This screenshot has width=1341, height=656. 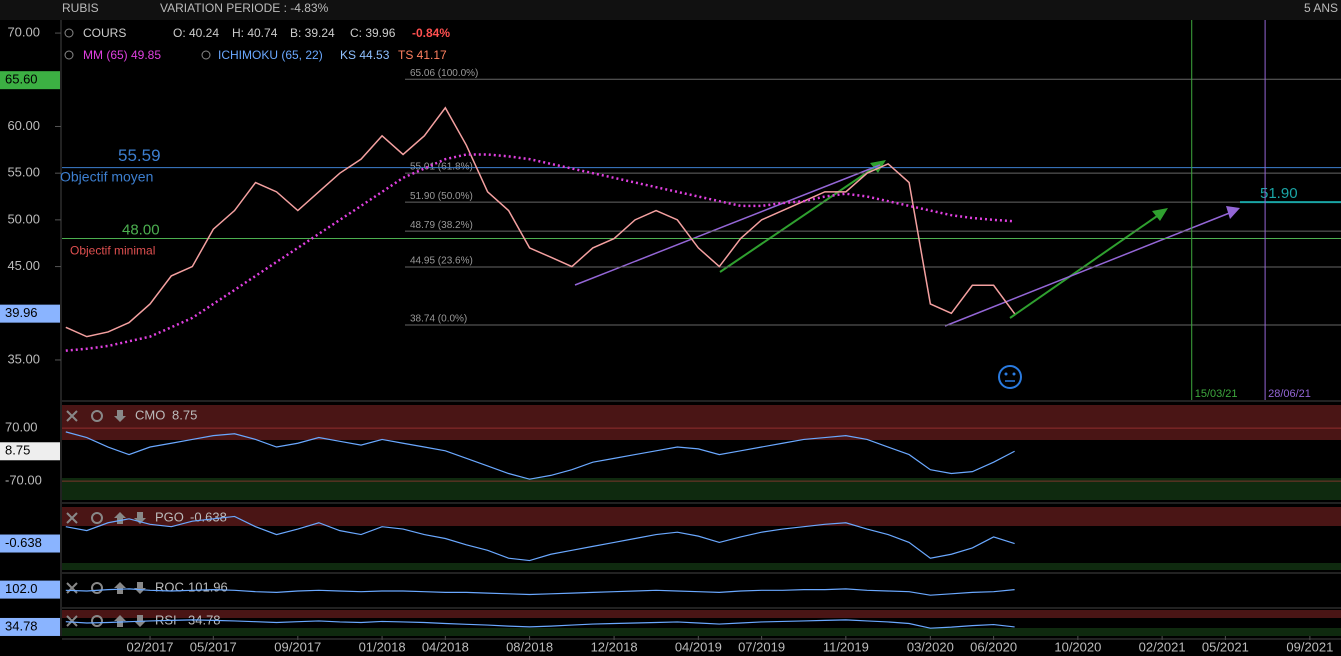 I want to click on legend-item: MM (65) 49.85, so click(x=122, y=55).